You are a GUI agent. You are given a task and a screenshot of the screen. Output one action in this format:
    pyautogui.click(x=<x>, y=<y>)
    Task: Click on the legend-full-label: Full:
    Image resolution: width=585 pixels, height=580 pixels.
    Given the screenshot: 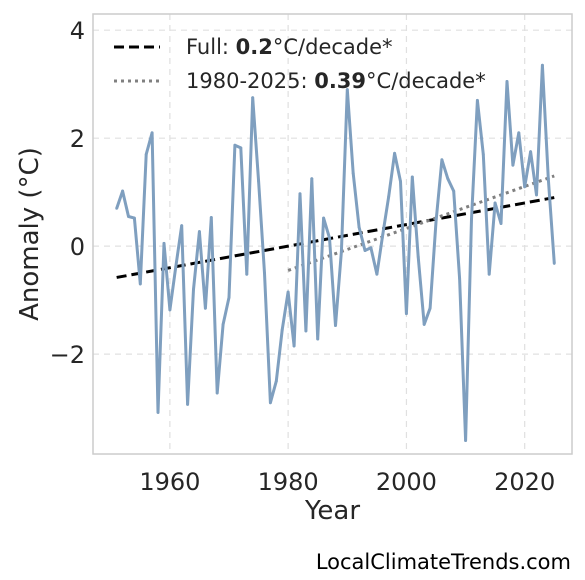 What is the action you would take?
    pyautogui.click(x=211, y=47)
    